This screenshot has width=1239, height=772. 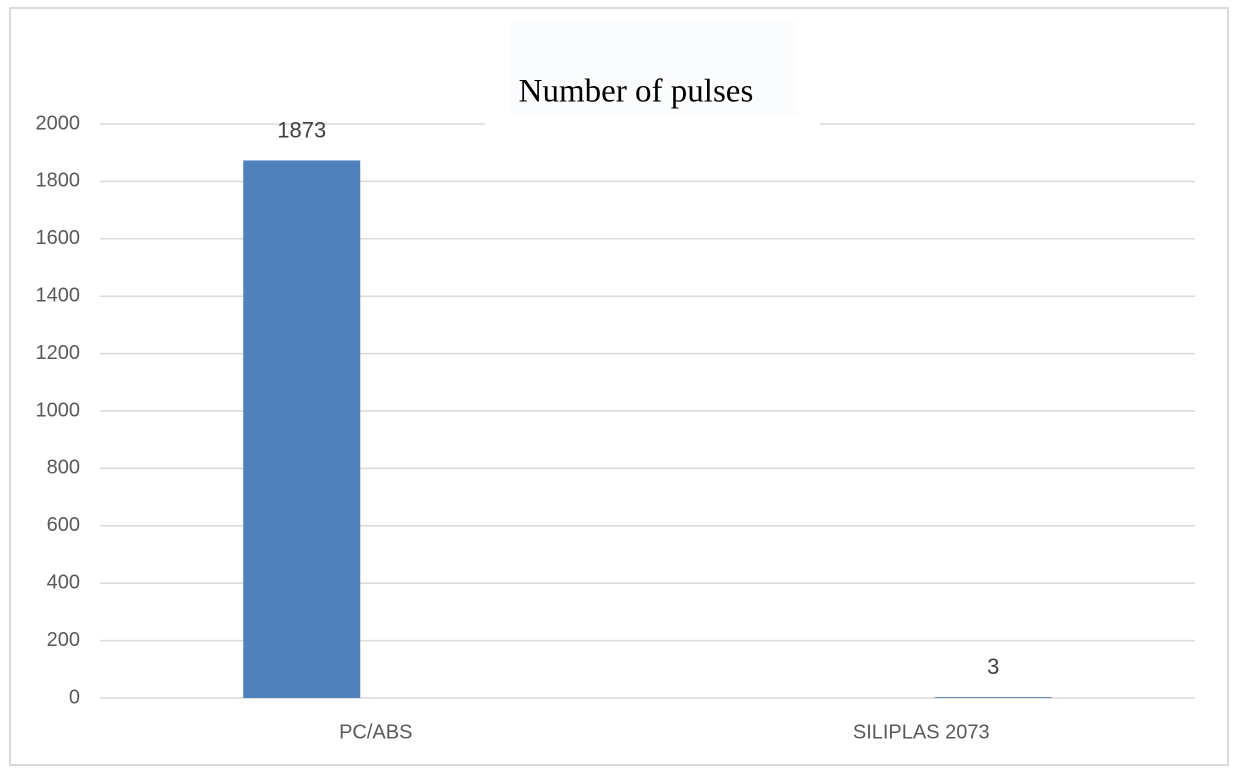 What do you see at coordinates (636, 92) in the screenshot?
I see `chart-title: Number of pulses` at bounding box center [636, 92].